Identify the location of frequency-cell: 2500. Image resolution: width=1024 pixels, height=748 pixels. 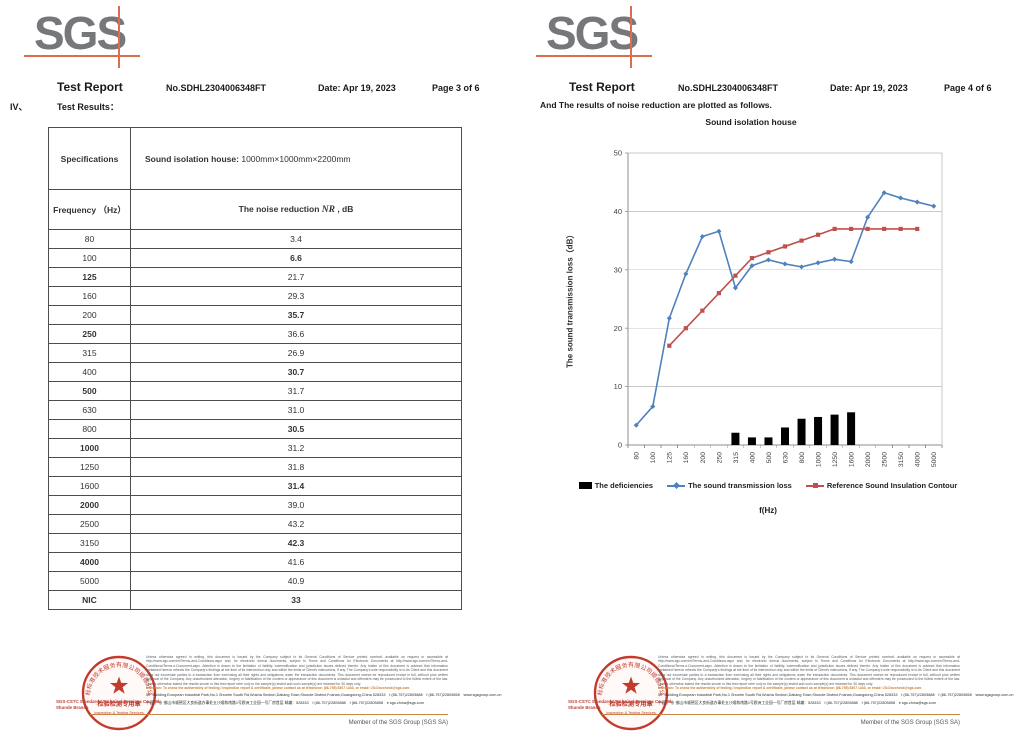
(89, 524).